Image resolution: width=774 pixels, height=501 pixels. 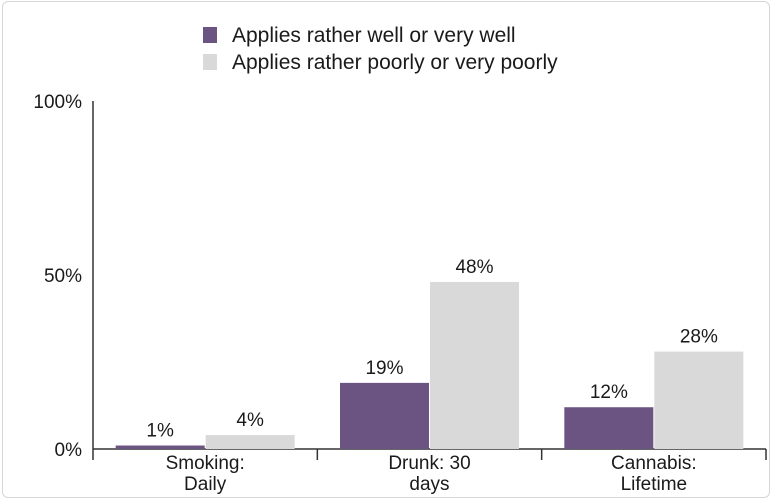 I want to click on data-label: 28%, so click(x=699, y=337).